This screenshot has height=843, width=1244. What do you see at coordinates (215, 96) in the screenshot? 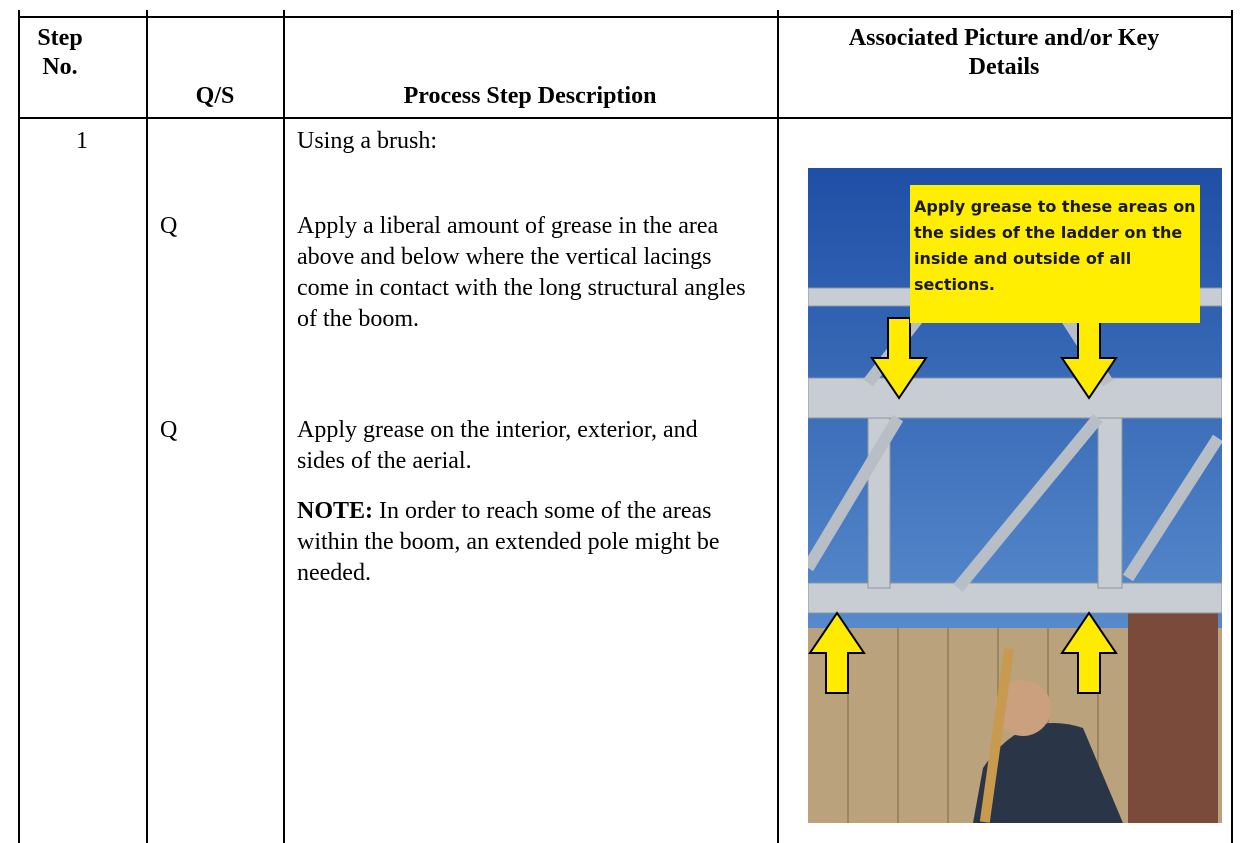
I see `header-cell: Q/S` at bounding box center [215, 96].